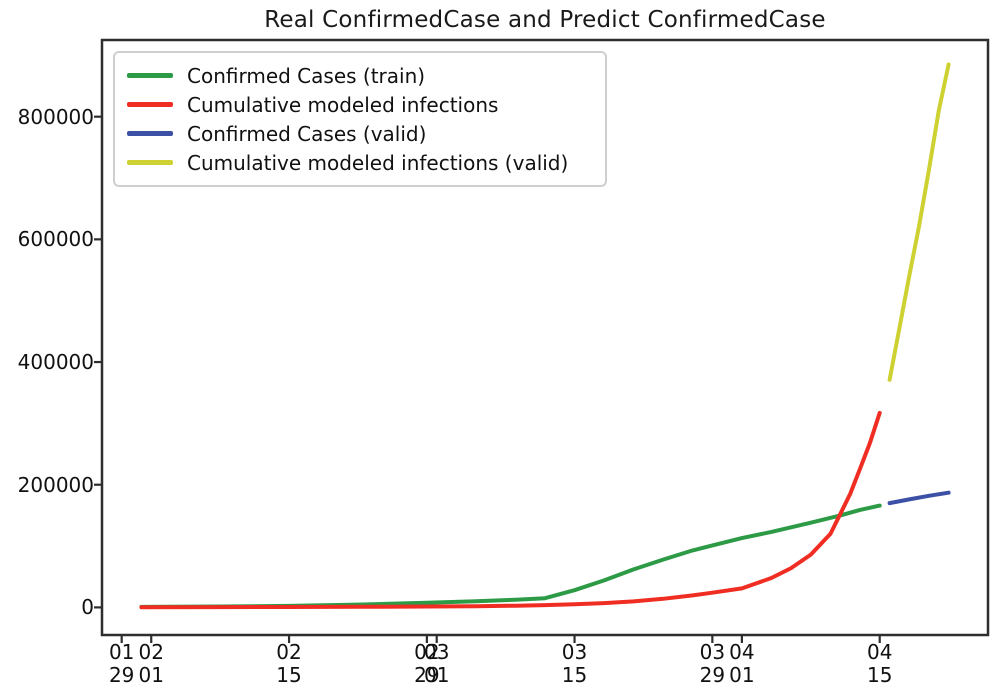 The width and height of the screenshot is (996, 699). Describe the element at coordinates (150, 162) in the screenshot. I see `legend-swatch-model-cumulative-valid` at that location.